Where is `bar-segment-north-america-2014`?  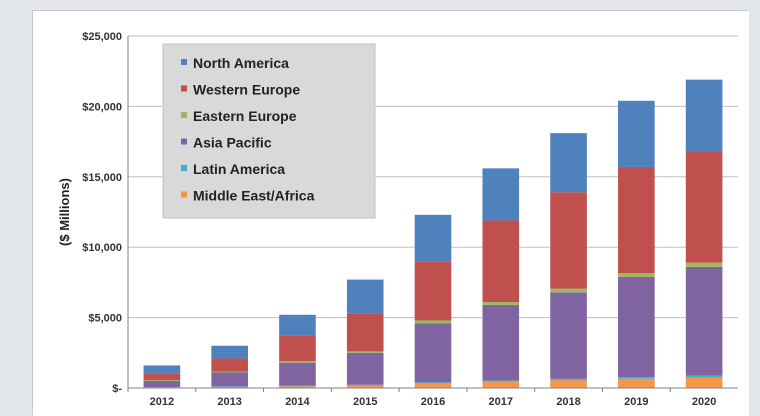
bar-segment-north-america-2014 is located at coordinates (297, 325).